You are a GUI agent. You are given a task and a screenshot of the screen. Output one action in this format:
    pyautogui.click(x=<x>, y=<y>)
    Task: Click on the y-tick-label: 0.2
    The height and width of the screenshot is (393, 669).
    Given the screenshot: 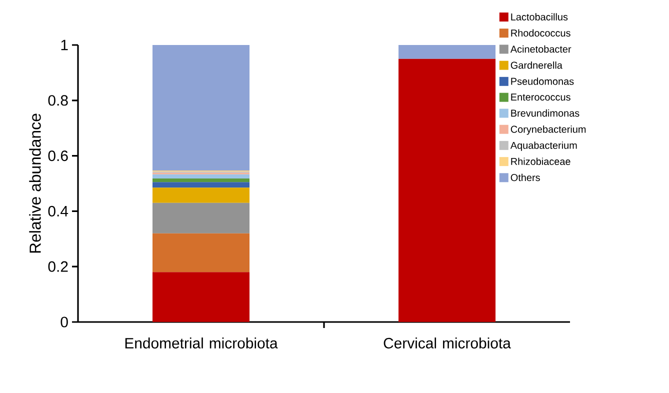 What is the action you would take?
    pyautogui.click(x=58, y=266)
    